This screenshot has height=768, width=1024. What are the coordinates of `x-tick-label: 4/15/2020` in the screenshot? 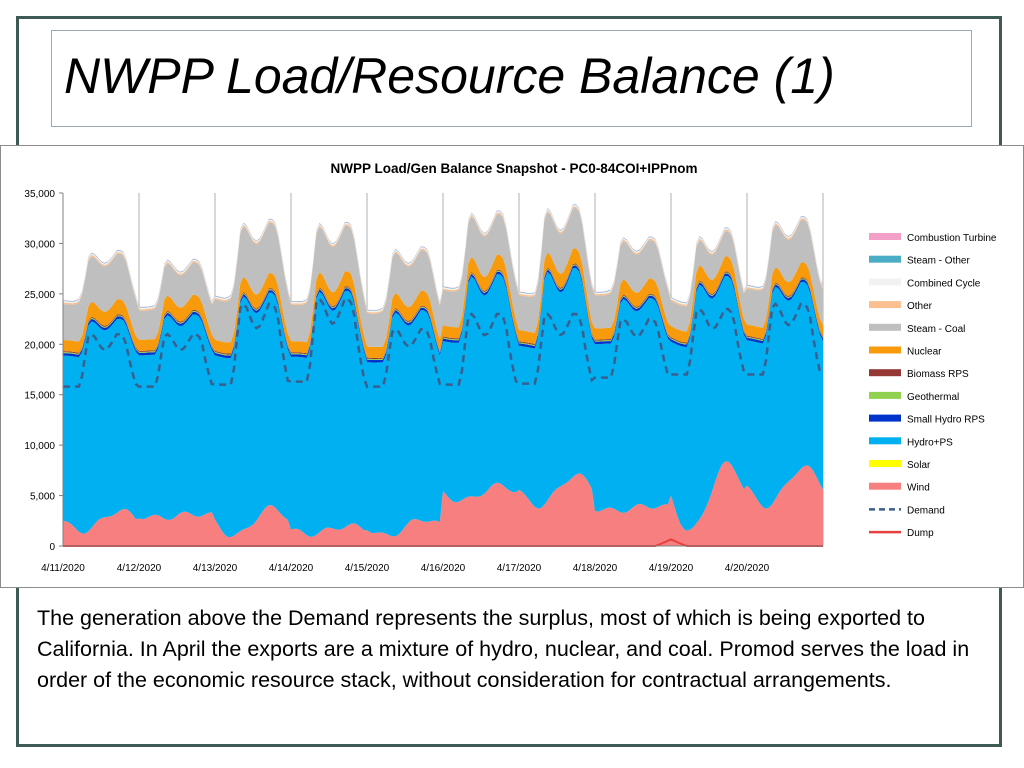 It's located at (367, 568).